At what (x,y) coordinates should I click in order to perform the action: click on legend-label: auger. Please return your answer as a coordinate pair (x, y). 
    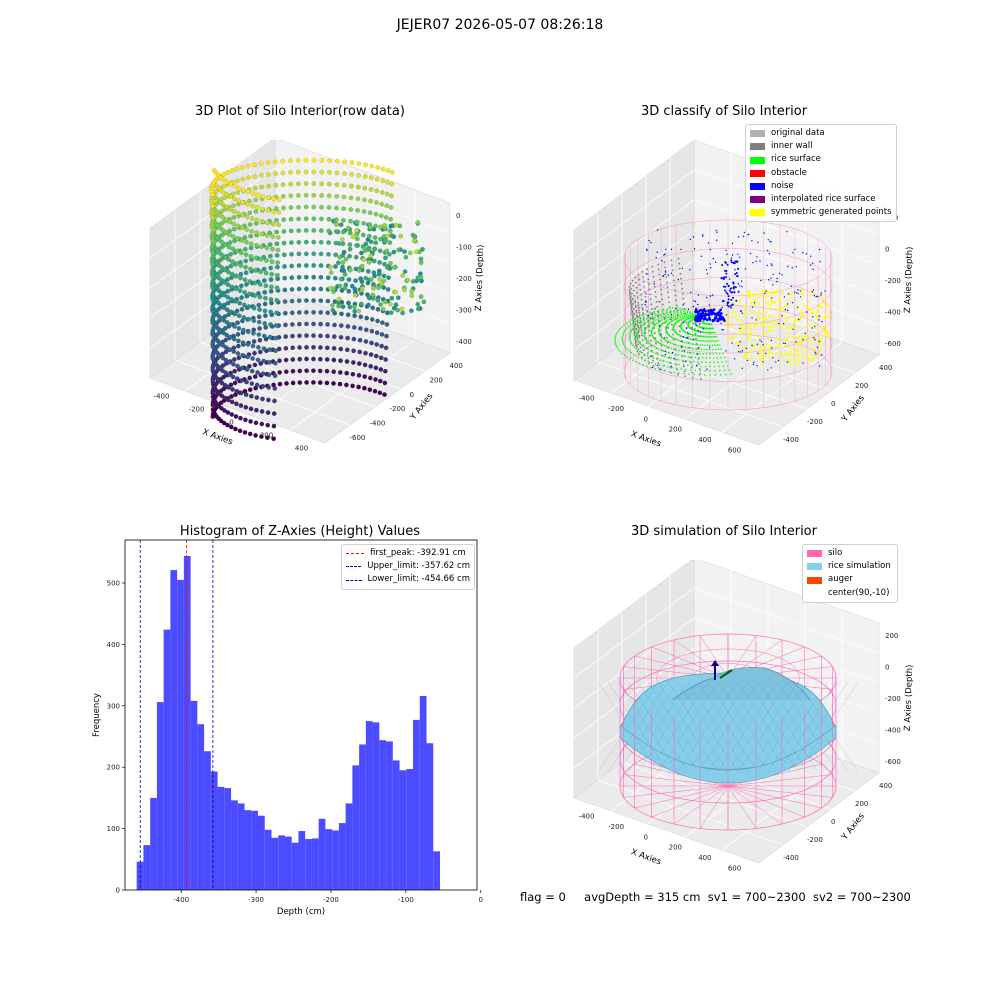
    Looking at the image, I should click on (840, 579).